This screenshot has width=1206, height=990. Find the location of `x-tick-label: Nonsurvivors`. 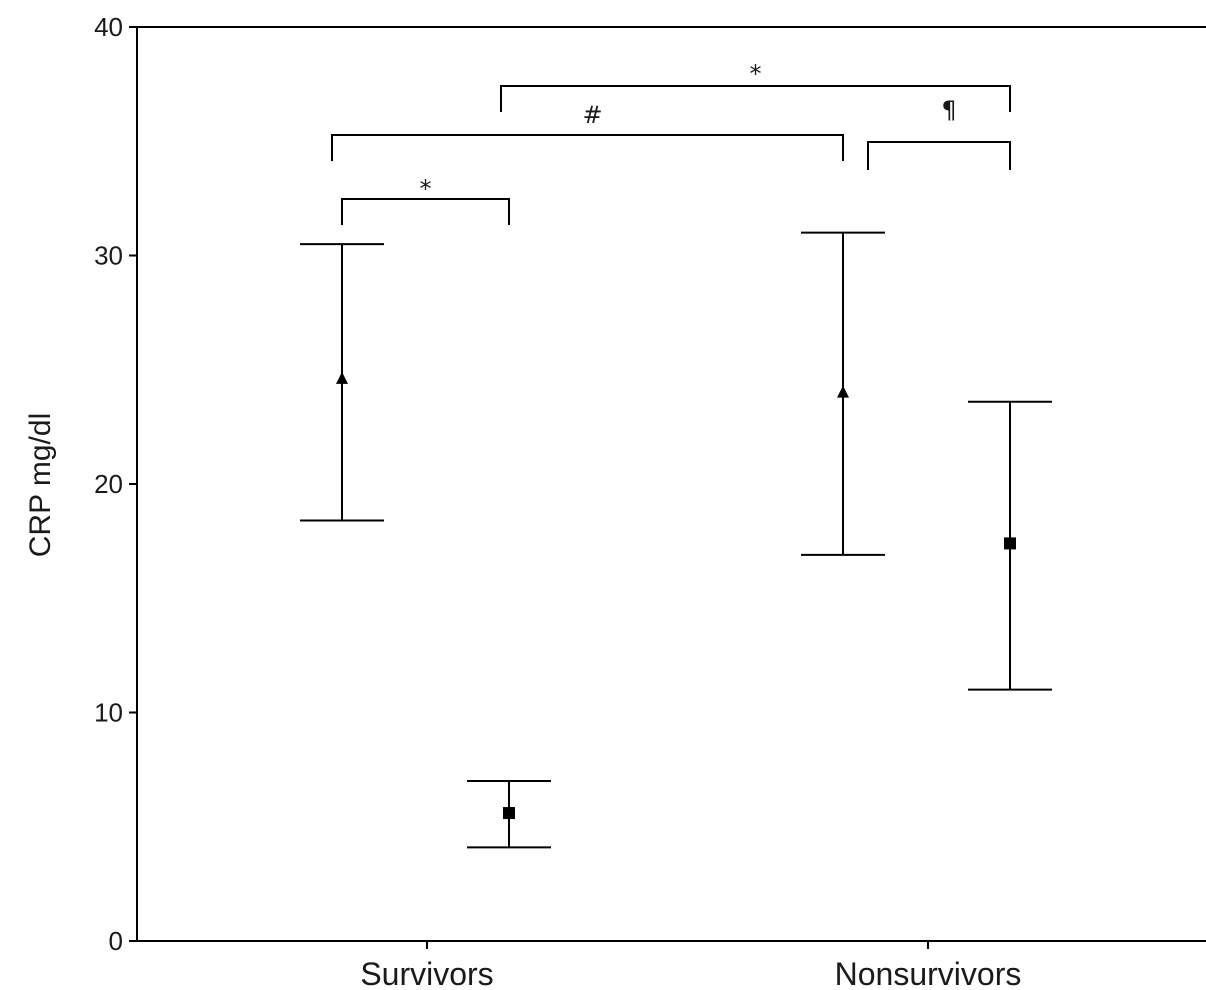

x-tick-label: Nonsurvivors is located at coordinates (928, 973).